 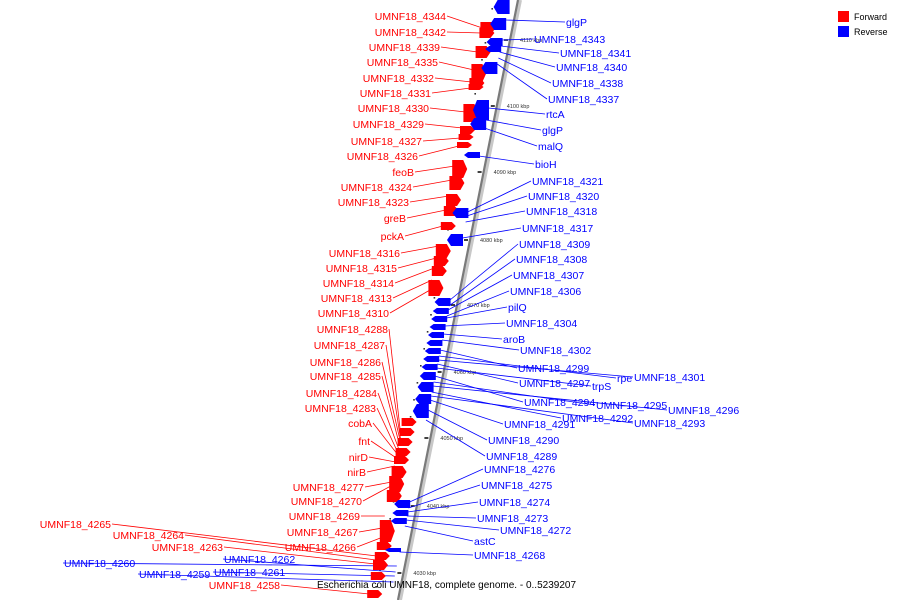 What do you see at coordinates (703, 411) in the screenshot?
I see `reverse-gene-label: UMNF18_4296` at bounding box center [703, 411].